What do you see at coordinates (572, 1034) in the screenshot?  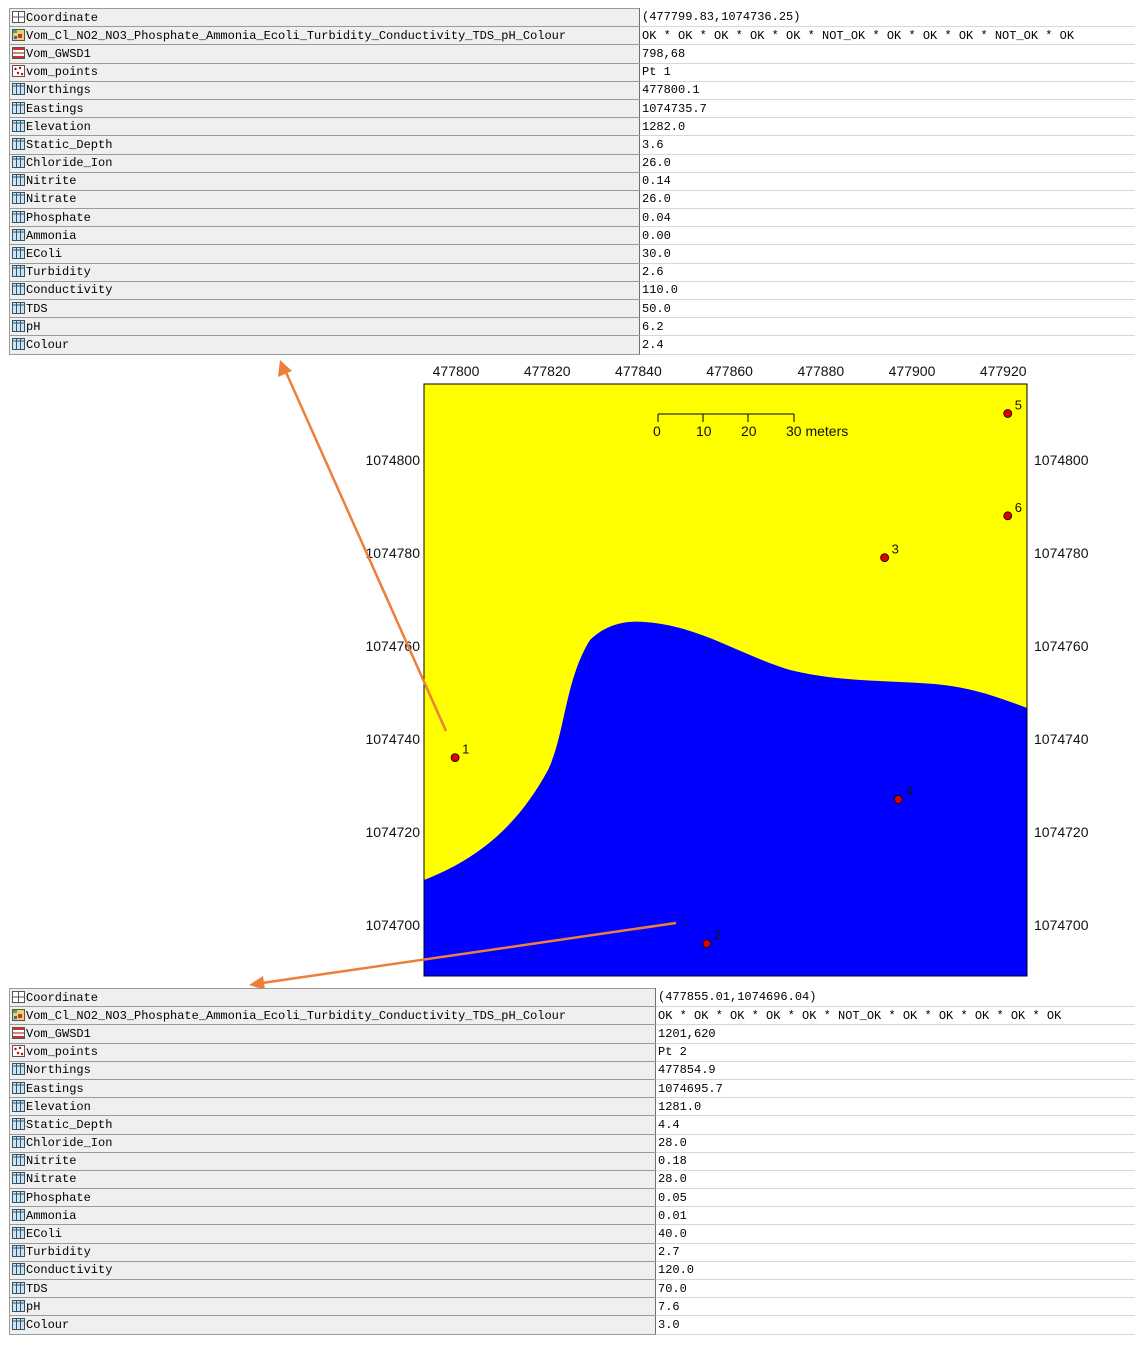 I see `info-row-vom_gwsd1: Vom_GWSD1 1201,620` at bounding box center [572, 1034].